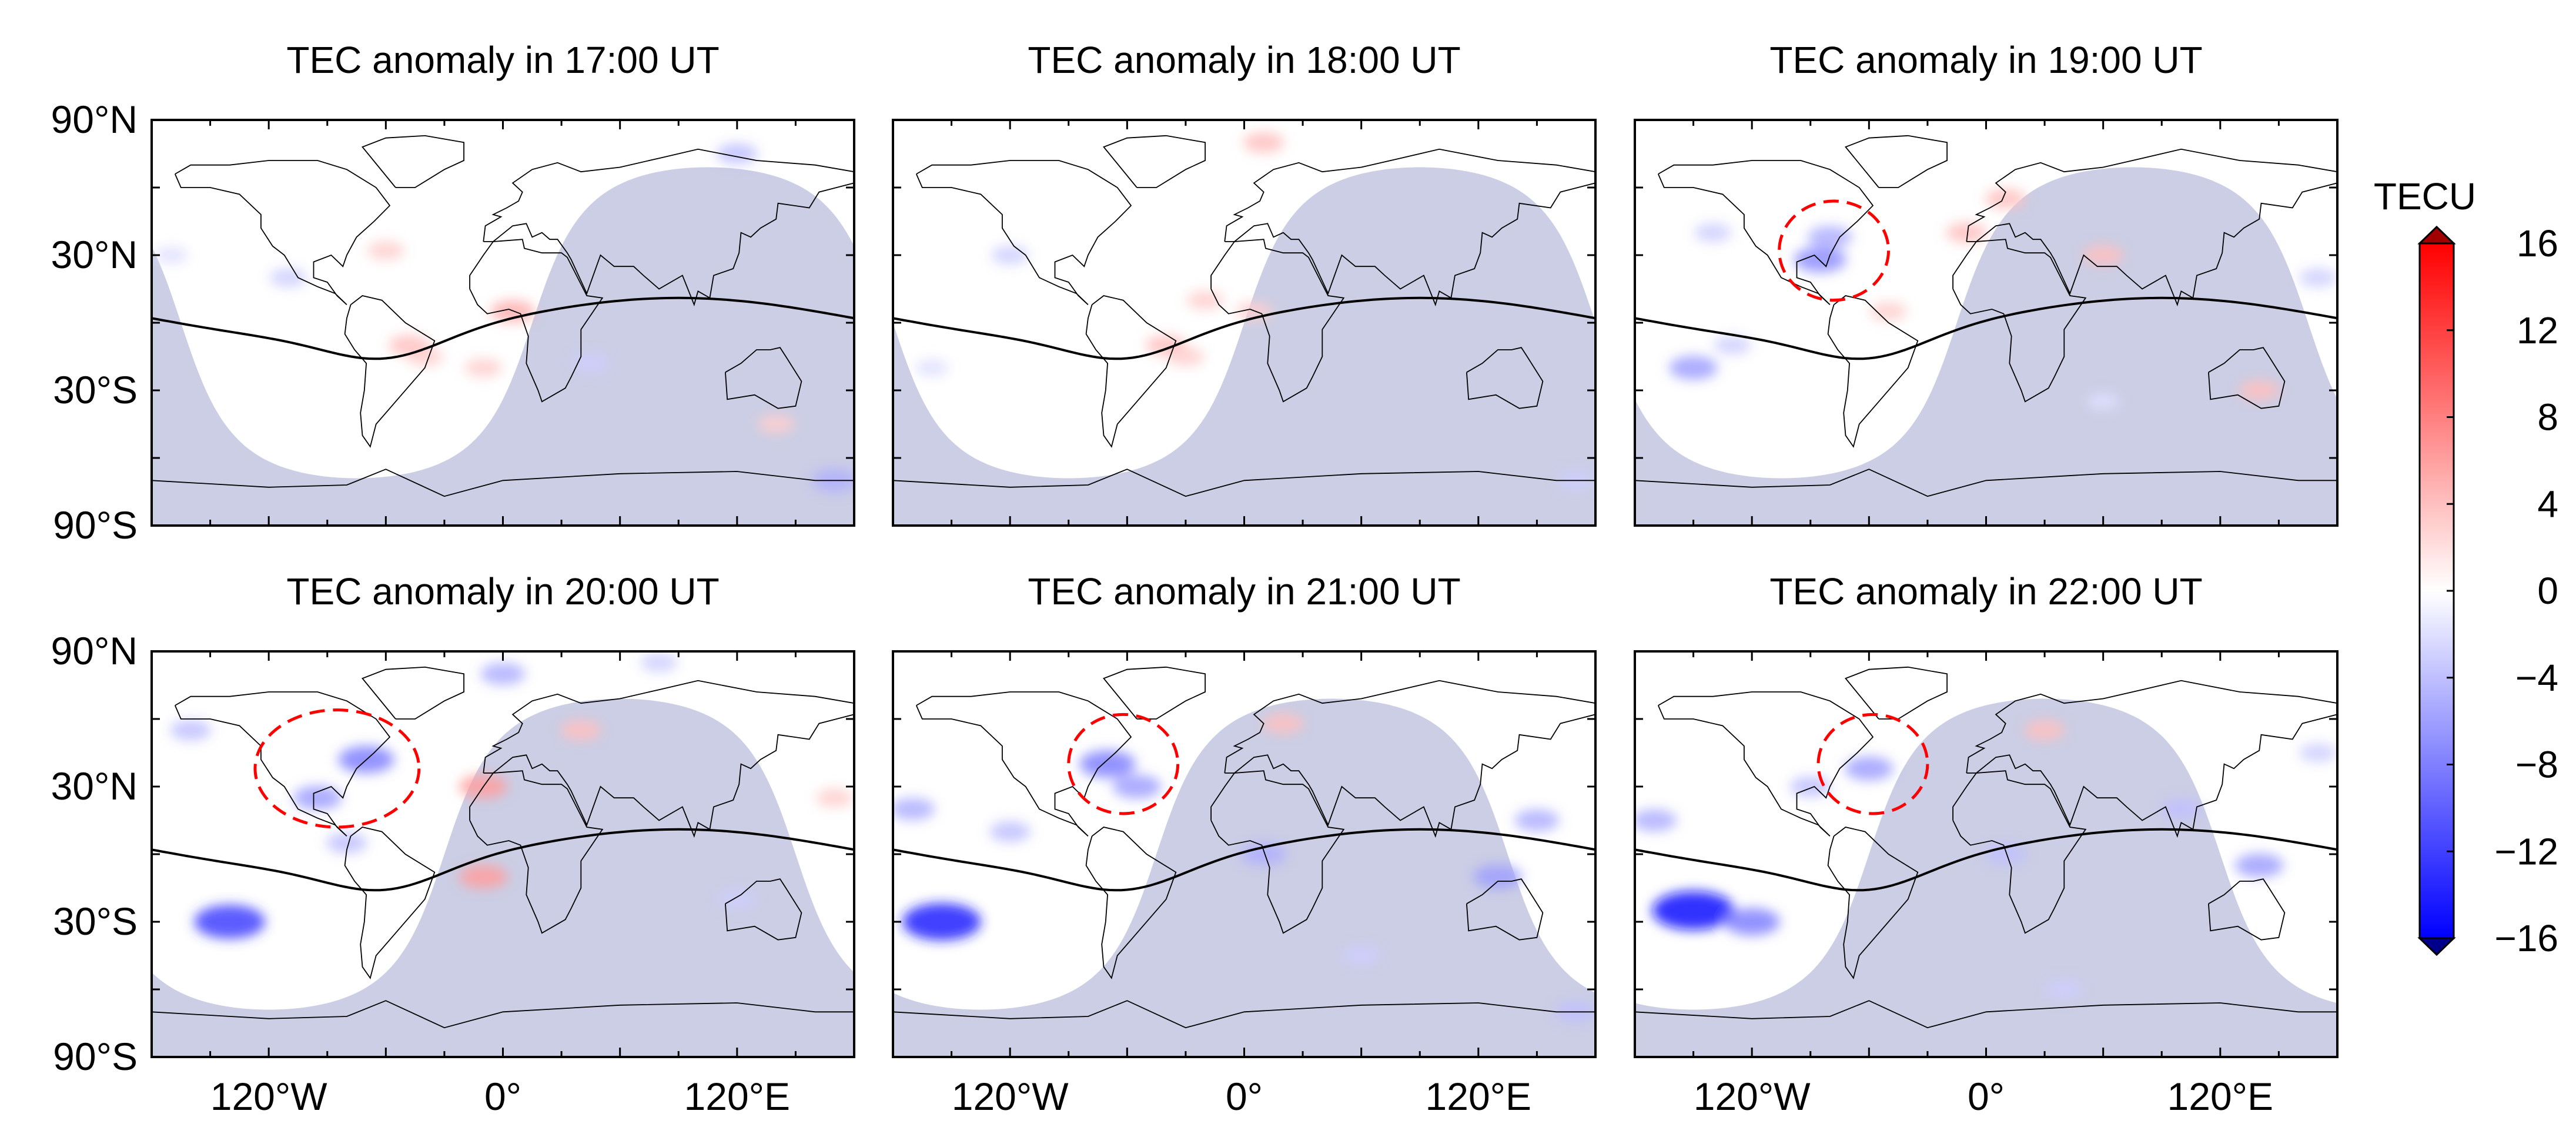  What do you see at coordinates (2537, 331) in the screenshot?
I see `colorbar-tick-label: 12` at bounding box center [2537, 331].